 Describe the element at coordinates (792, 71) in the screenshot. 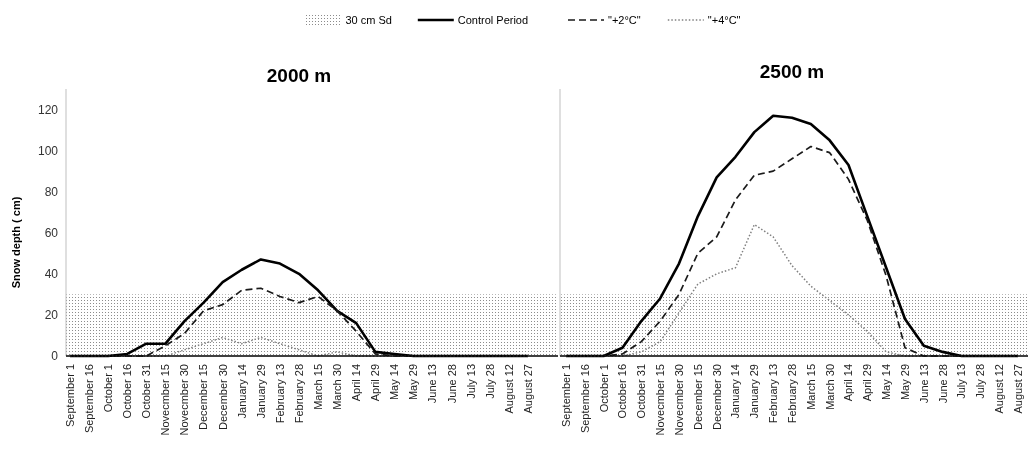

I see `chart-title: 2500 m` at that location.